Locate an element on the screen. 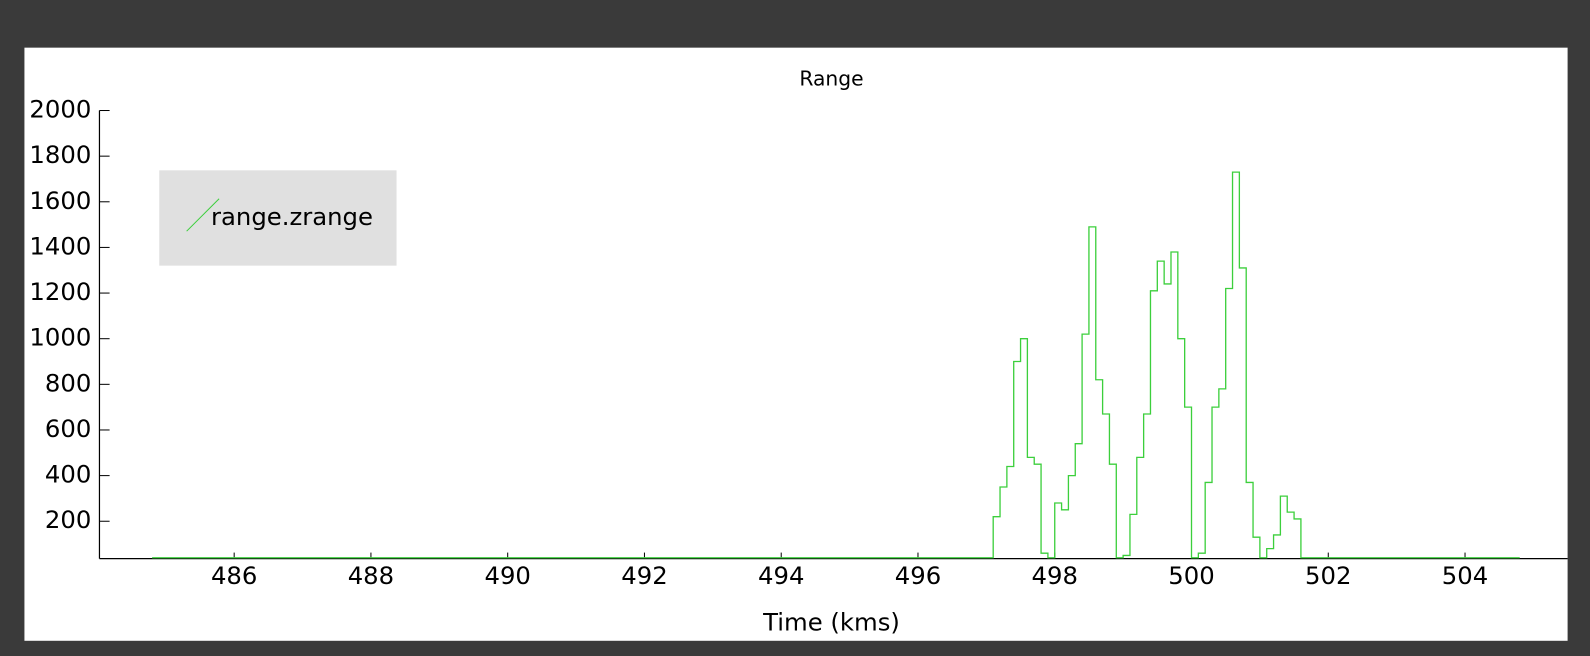 The image size is (1590, 656). legend-box is located at coordinates (278, 218).